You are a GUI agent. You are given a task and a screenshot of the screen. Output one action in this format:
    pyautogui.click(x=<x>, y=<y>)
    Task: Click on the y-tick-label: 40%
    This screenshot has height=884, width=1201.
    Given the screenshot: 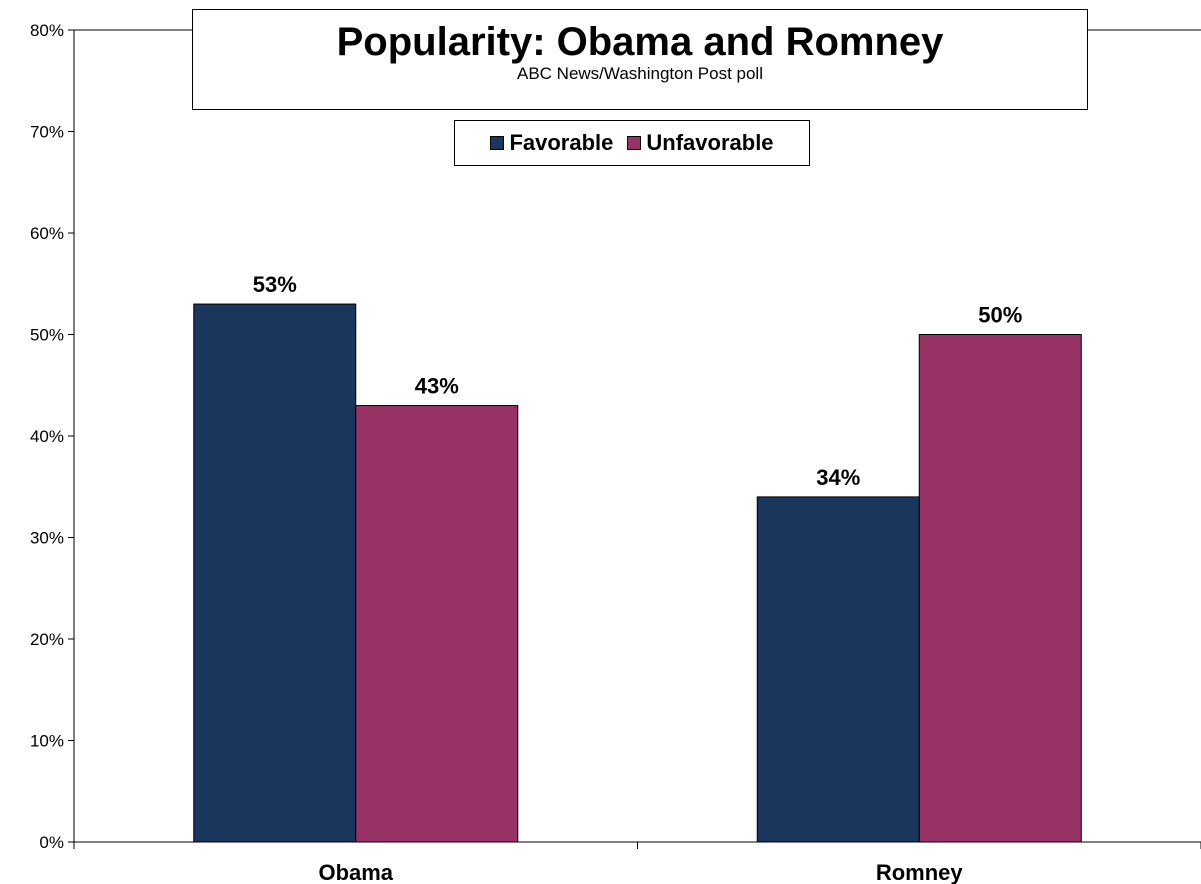 What is the action you would take?
    pyautogui.click(x=47, y=436)
    